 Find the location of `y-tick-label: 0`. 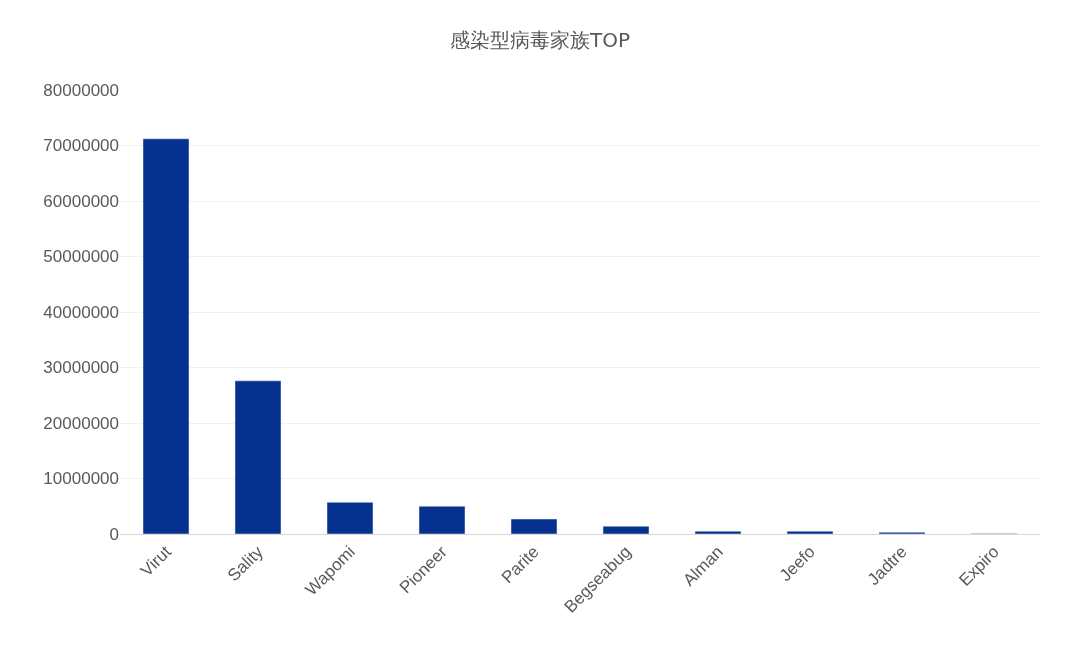

y-tick-label: 0 is located at coordinates (114, 534).